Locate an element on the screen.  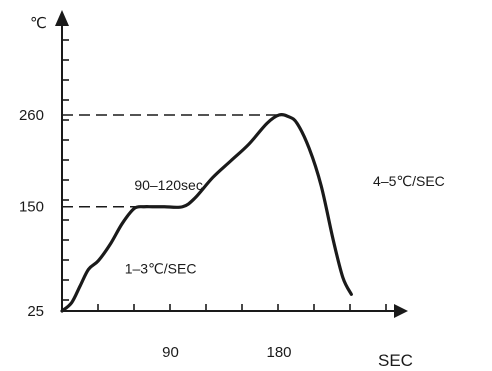
annotation-label: 90–120sec is located at coordinates (168, 185).